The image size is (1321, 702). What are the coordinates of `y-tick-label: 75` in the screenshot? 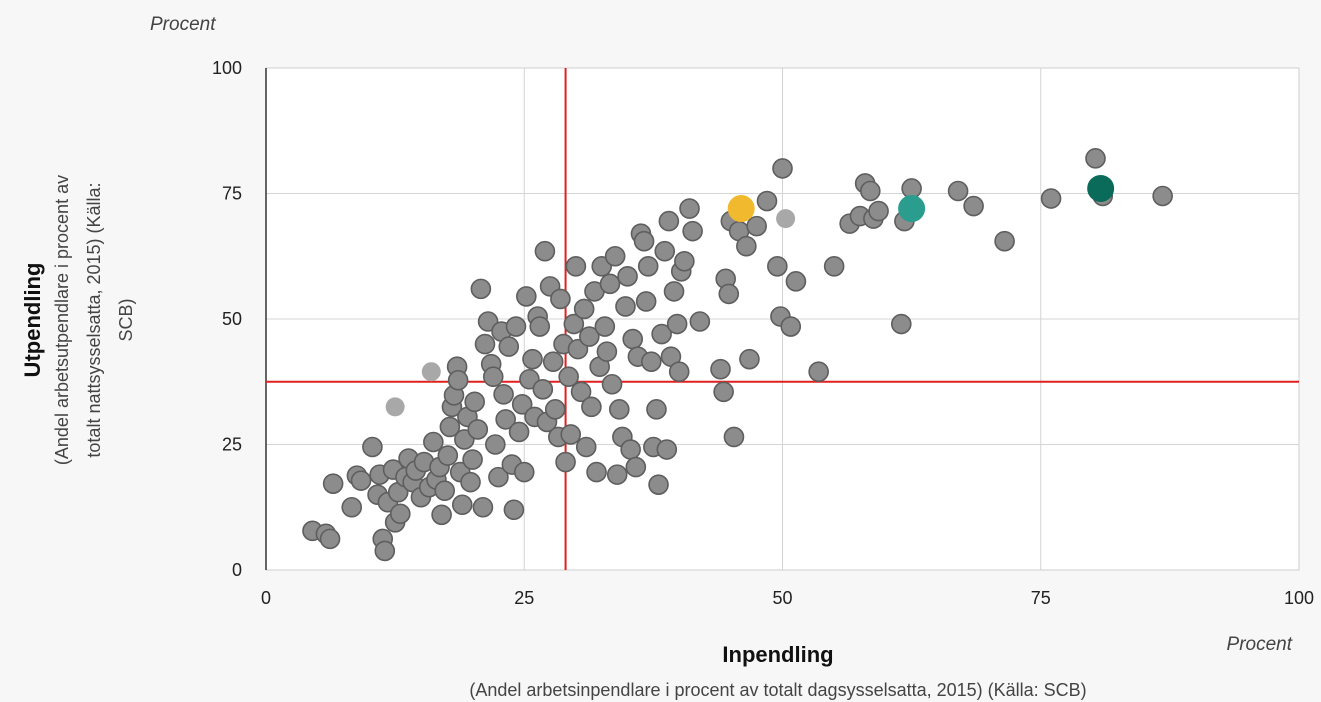 It's located at (232, 194).